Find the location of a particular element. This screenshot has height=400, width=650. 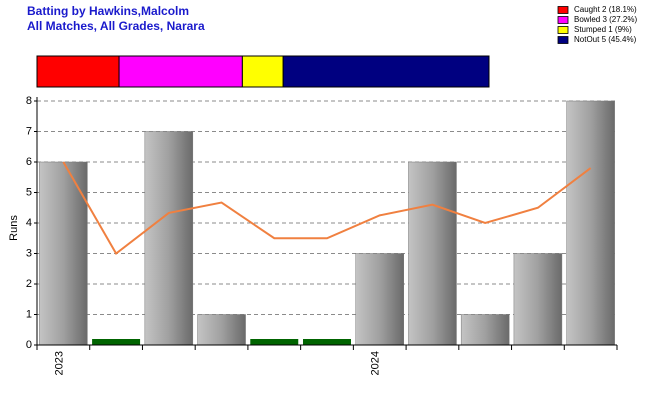

y-tick-label: 8 is located at coordinates (29, 101).